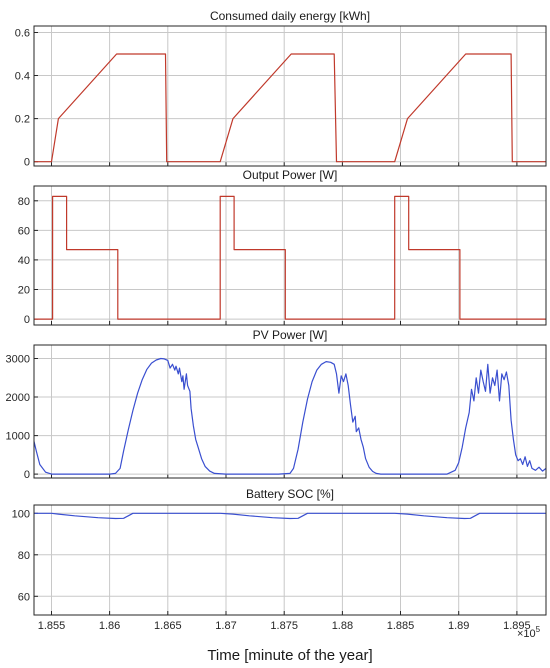 This screenshot has width=550, height=668. What do you see at coordinates (290, 494) in the screenshot?
I see `subplot-title: Battery SOC [%]` at bounding box center [290, 494].